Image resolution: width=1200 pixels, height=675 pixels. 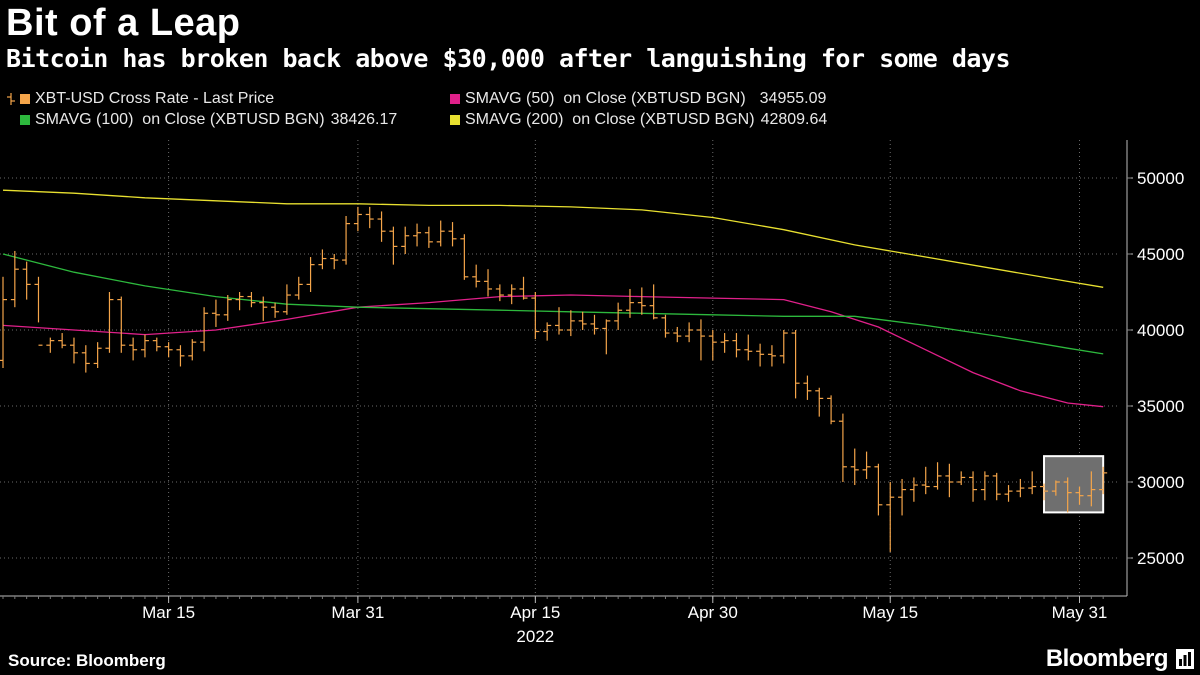 I want to click on chart-title: Bit of a Leap, so click(x=123, y=23).